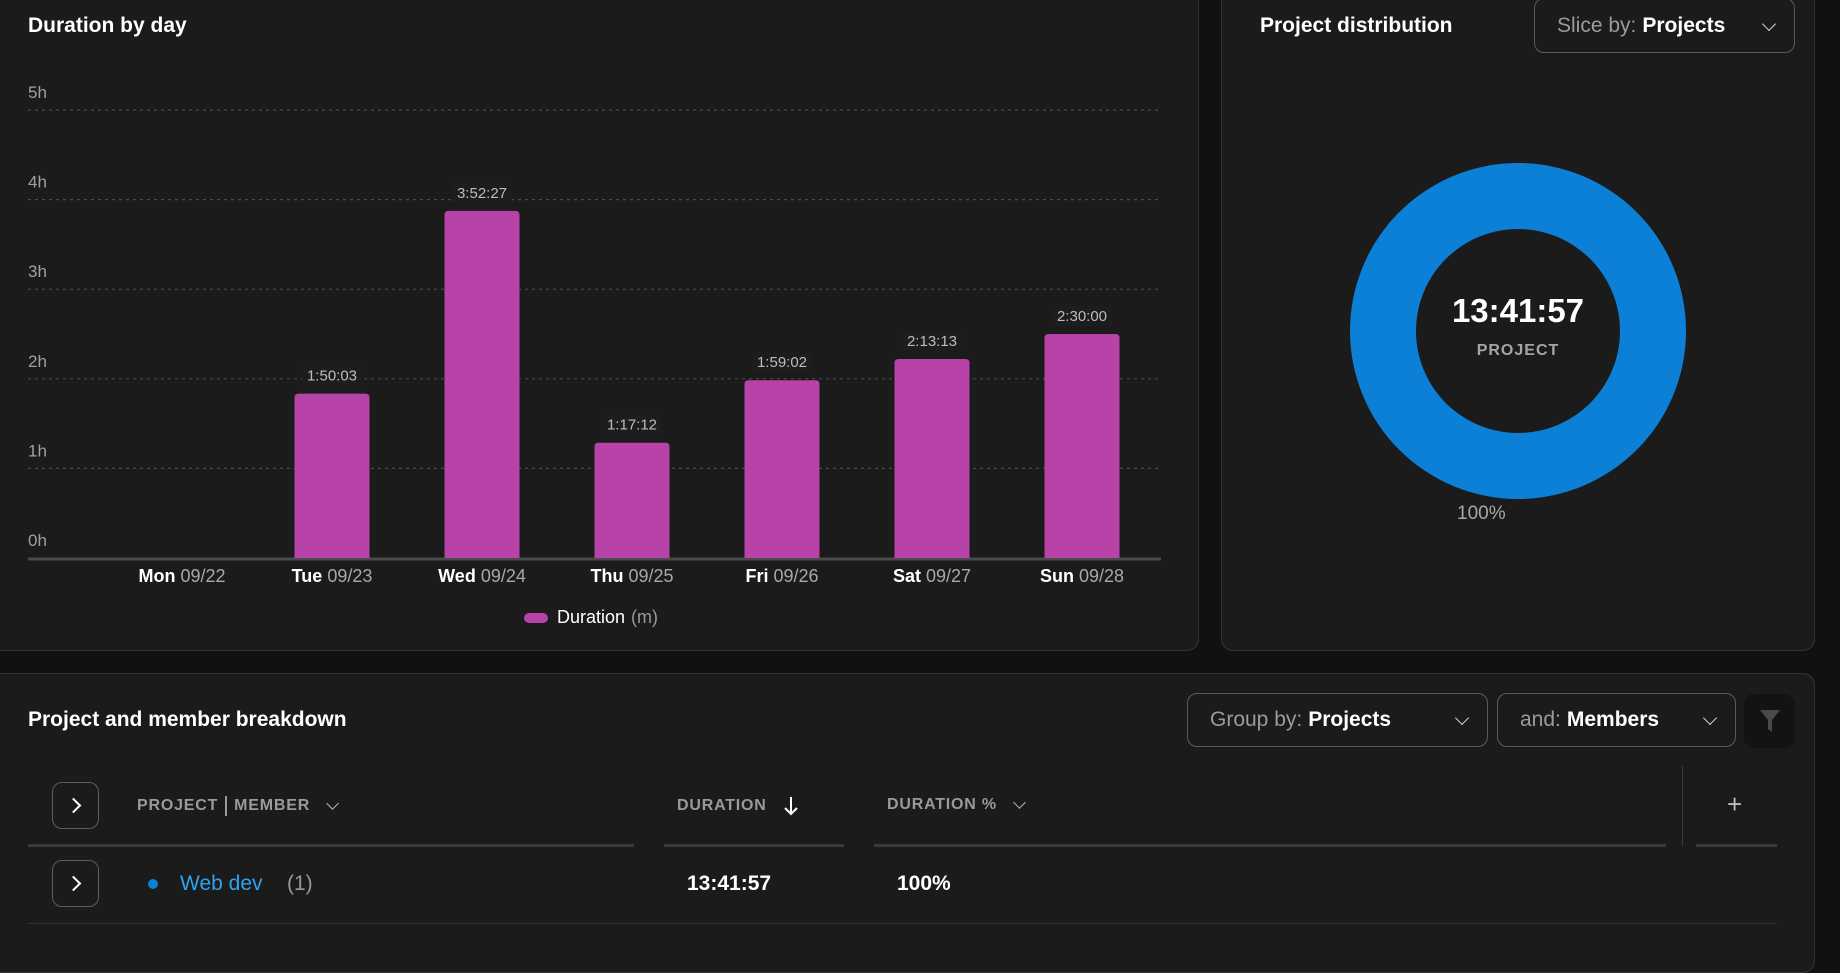 The image size is (1840, 973). What do you see at coordinates (1481, 513) in the screenshot?
I see `donut-slice-percent: 100%` at bounding box center [1481, 513].